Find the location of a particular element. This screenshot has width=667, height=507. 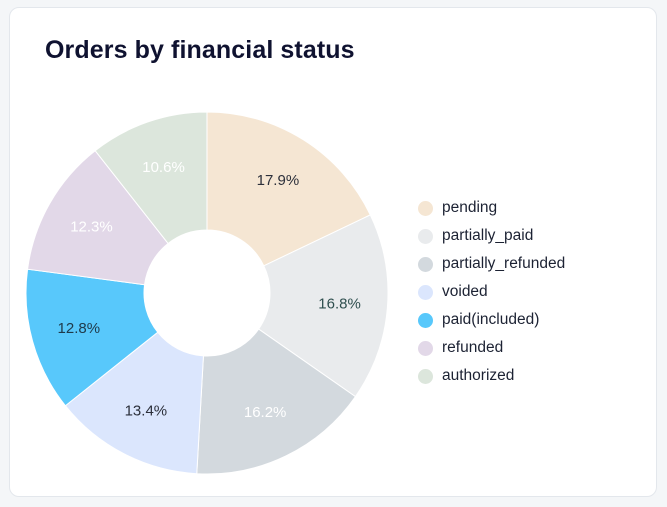

pie-slice-paid(included) is located at coordinates (92, 337).